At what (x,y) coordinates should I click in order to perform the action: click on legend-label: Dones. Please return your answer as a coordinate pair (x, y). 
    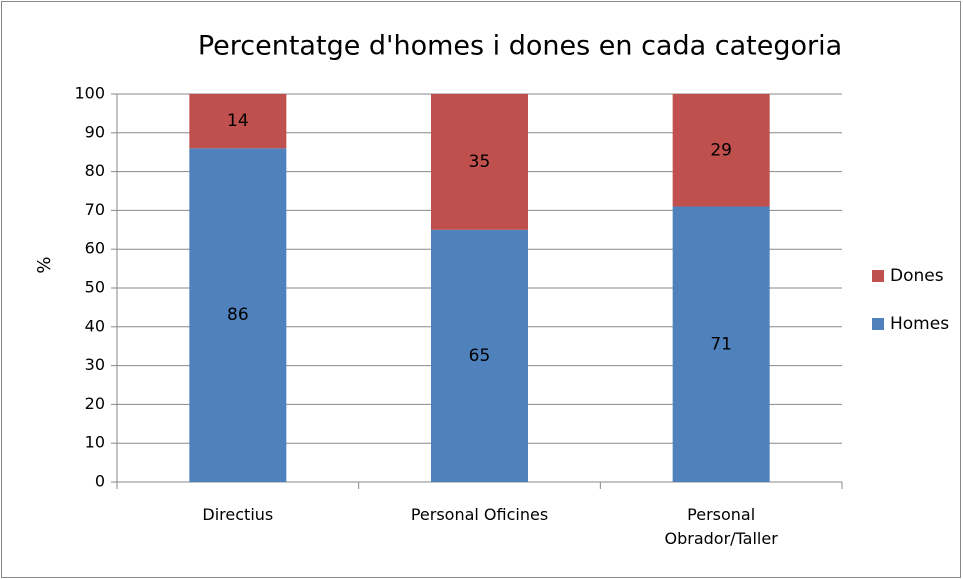
    Looking at the image, I should click on (917, 276).